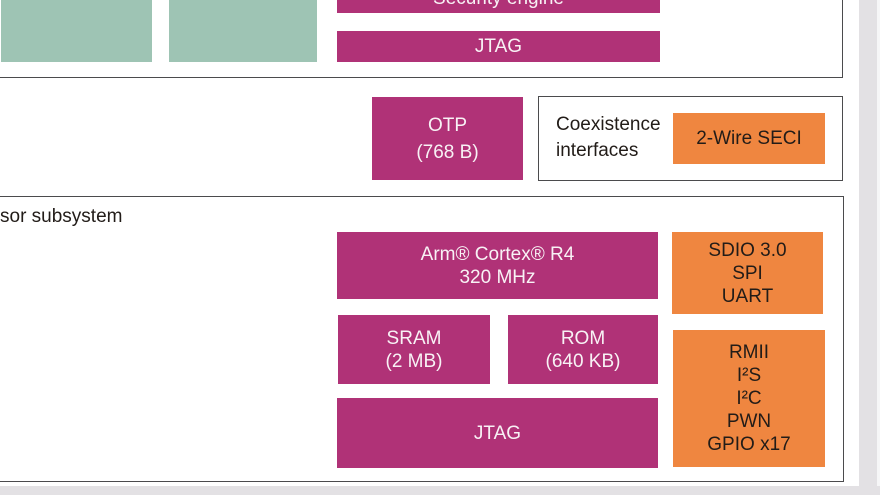 The width and height of the screenshot is (880, 495). What do you see at coordinates (749, 352) in the screenshot?
I see `peripherals-label-line1: RMII` at bounding box center [749, 352].